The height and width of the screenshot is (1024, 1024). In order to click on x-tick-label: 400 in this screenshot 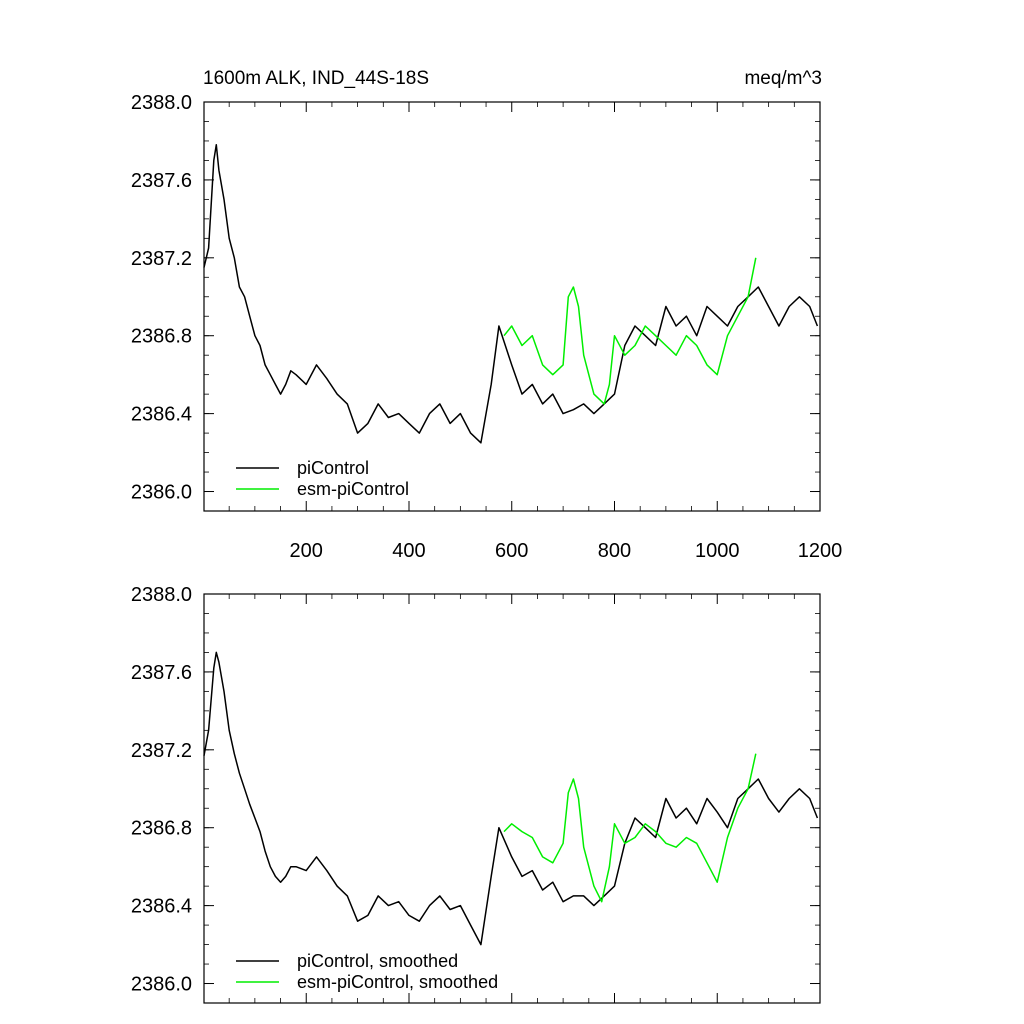, I will do `click(408, 551)`.